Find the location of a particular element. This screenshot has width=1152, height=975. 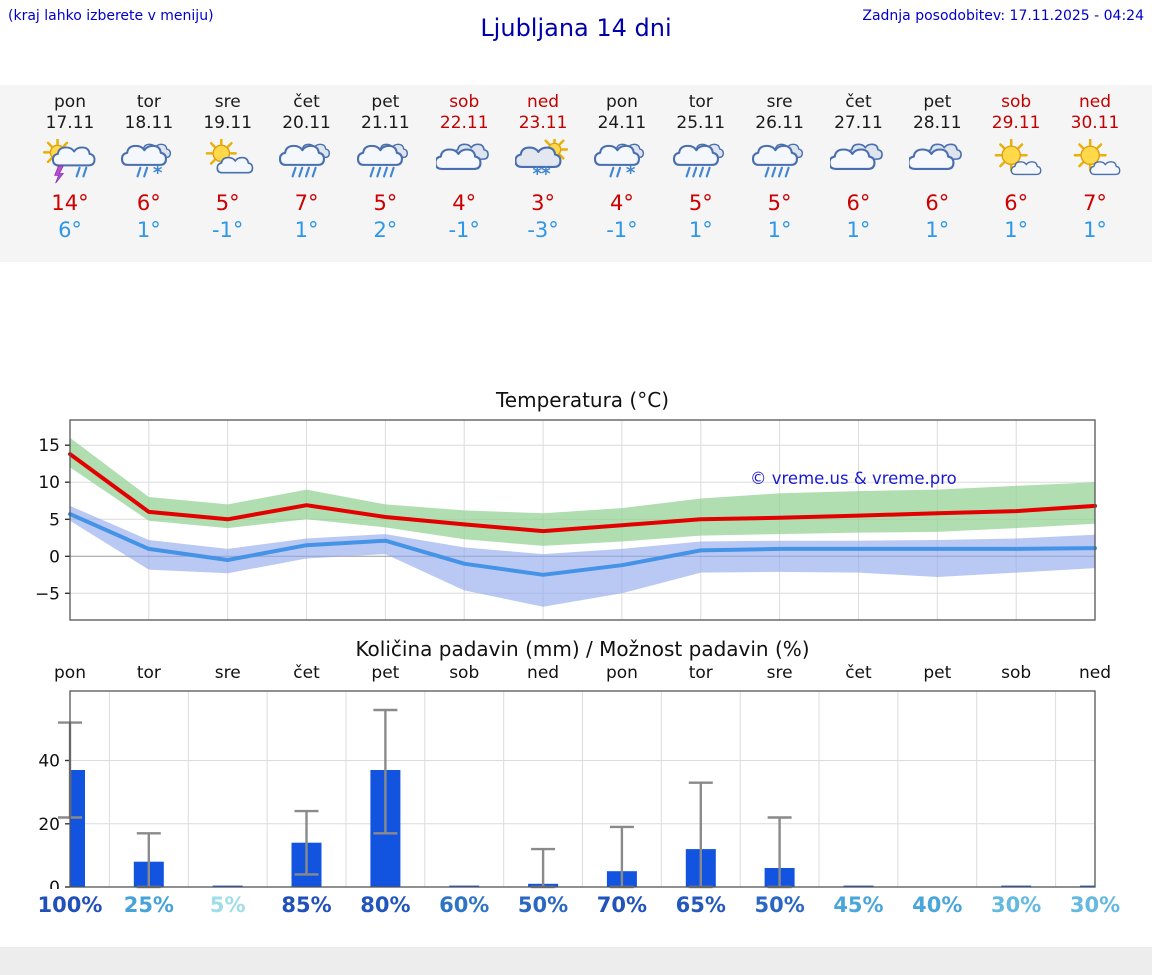

day-date: 19.11 is located at coordinates (228, 123).